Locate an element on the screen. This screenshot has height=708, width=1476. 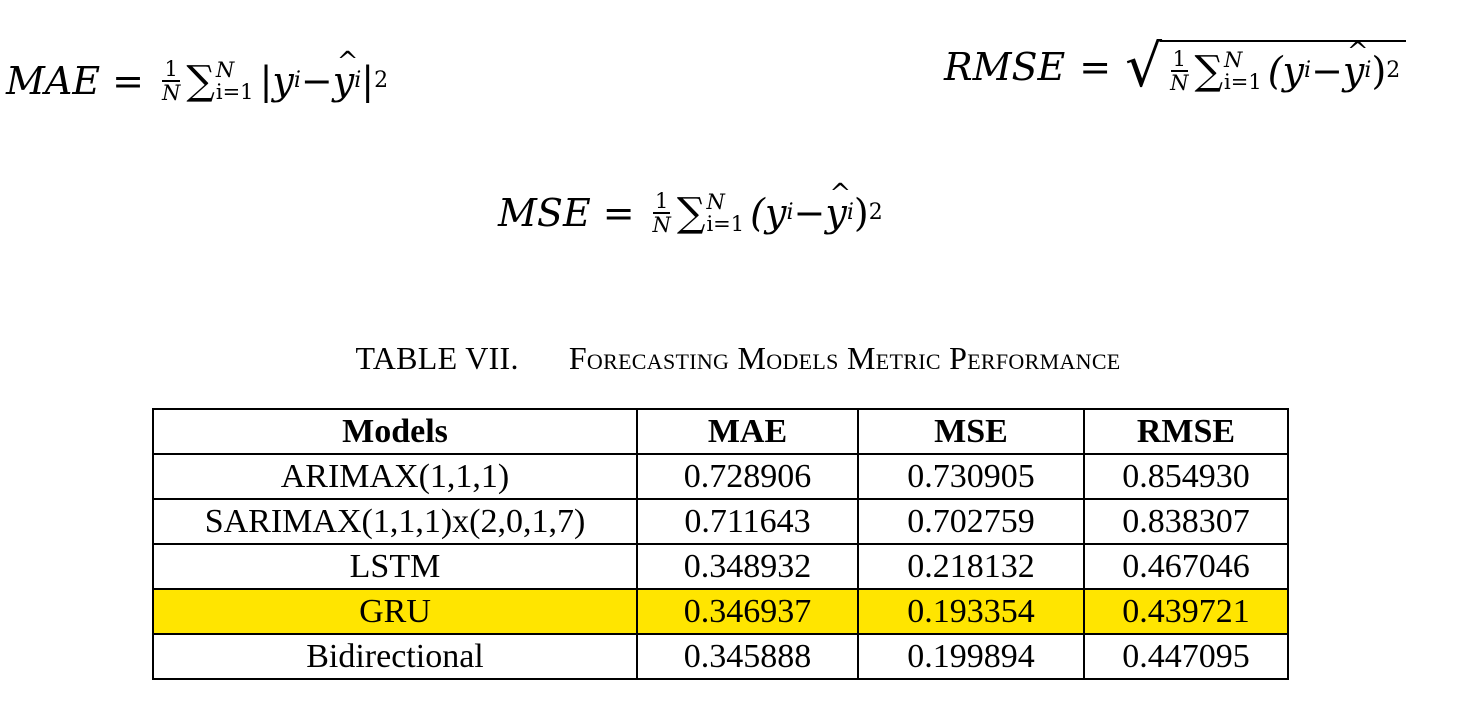
table-row: Bidirectional 0.345888 0.199894 0.447095 is located at coordinates (720, 656).